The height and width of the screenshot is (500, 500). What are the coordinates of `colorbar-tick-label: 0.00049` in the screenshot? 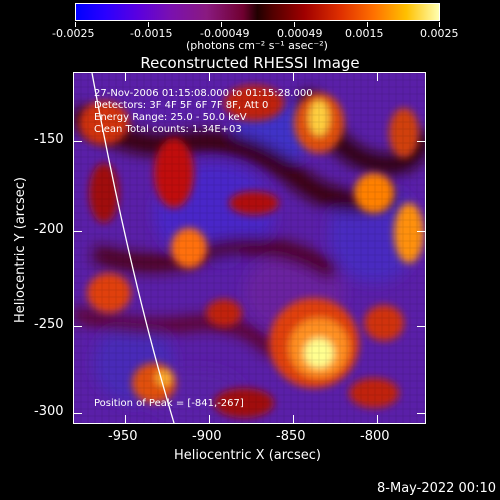 It's located at (300, 33).